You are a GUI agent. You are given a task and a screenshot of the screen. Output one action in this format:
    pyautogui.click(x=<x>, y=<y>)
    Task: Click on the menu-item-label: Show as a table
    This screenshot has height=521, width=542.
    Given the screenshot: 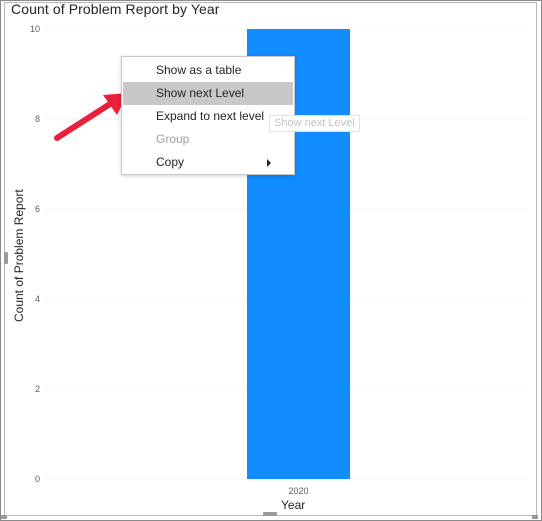 What is the action you would take?
    pyautogui.click(x=199, y=70)
    